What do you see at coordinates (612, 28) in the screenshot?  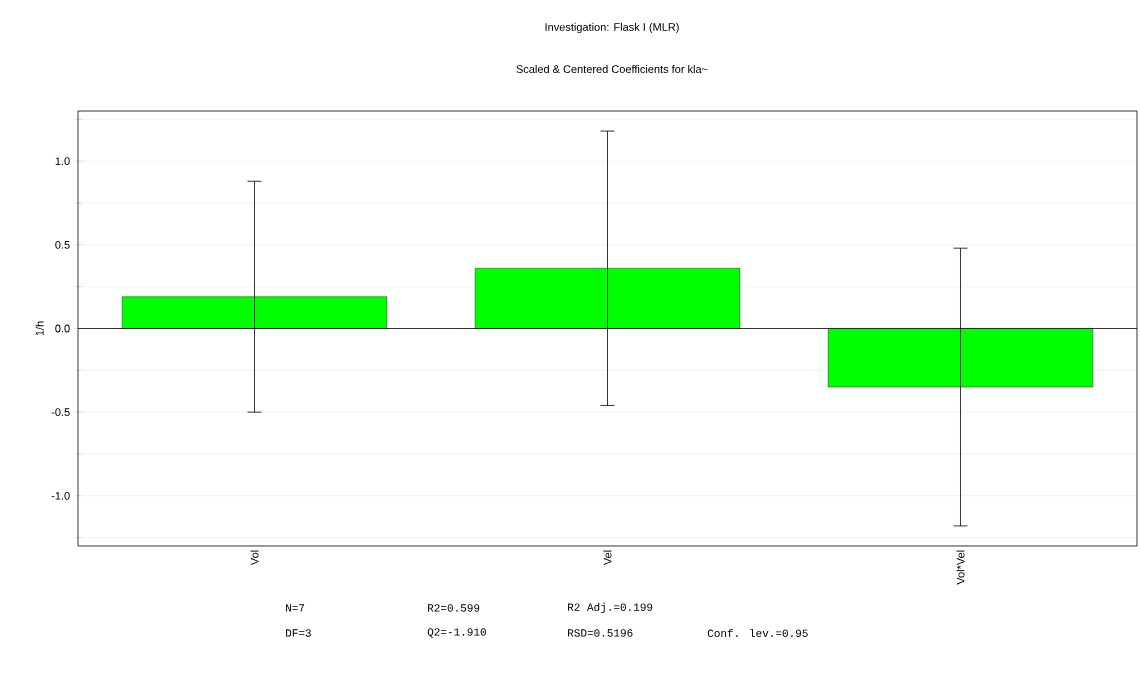 I see `chart-title: Investigation: Flask I (MLR)` at bounding box center [612, 28].